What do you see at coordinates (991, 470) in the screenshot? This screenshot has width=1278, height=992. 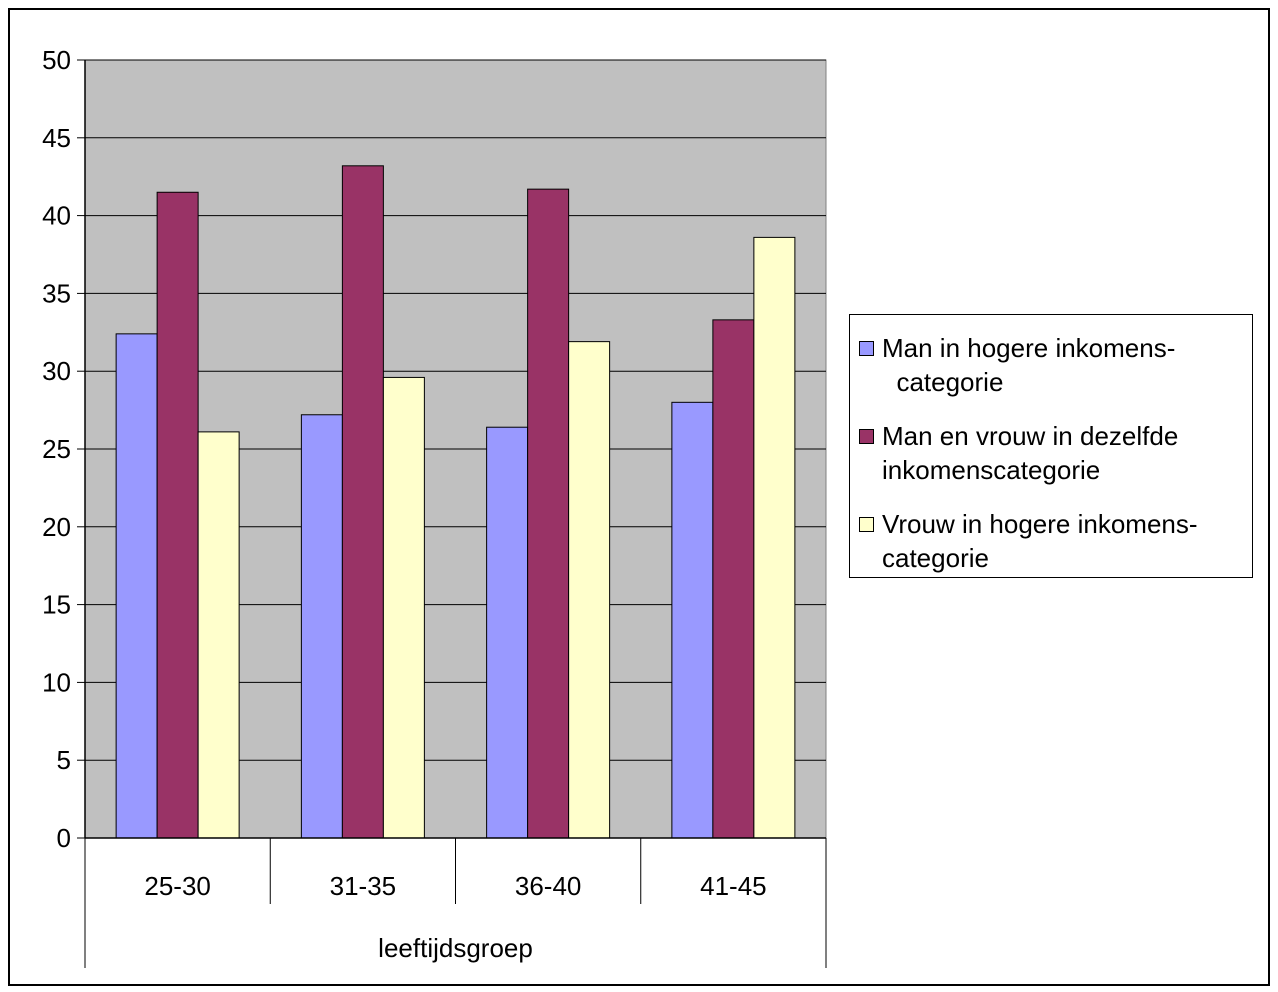 I see `legend-label-cont: inkomenscategorie` at bounding box center [991, 470].